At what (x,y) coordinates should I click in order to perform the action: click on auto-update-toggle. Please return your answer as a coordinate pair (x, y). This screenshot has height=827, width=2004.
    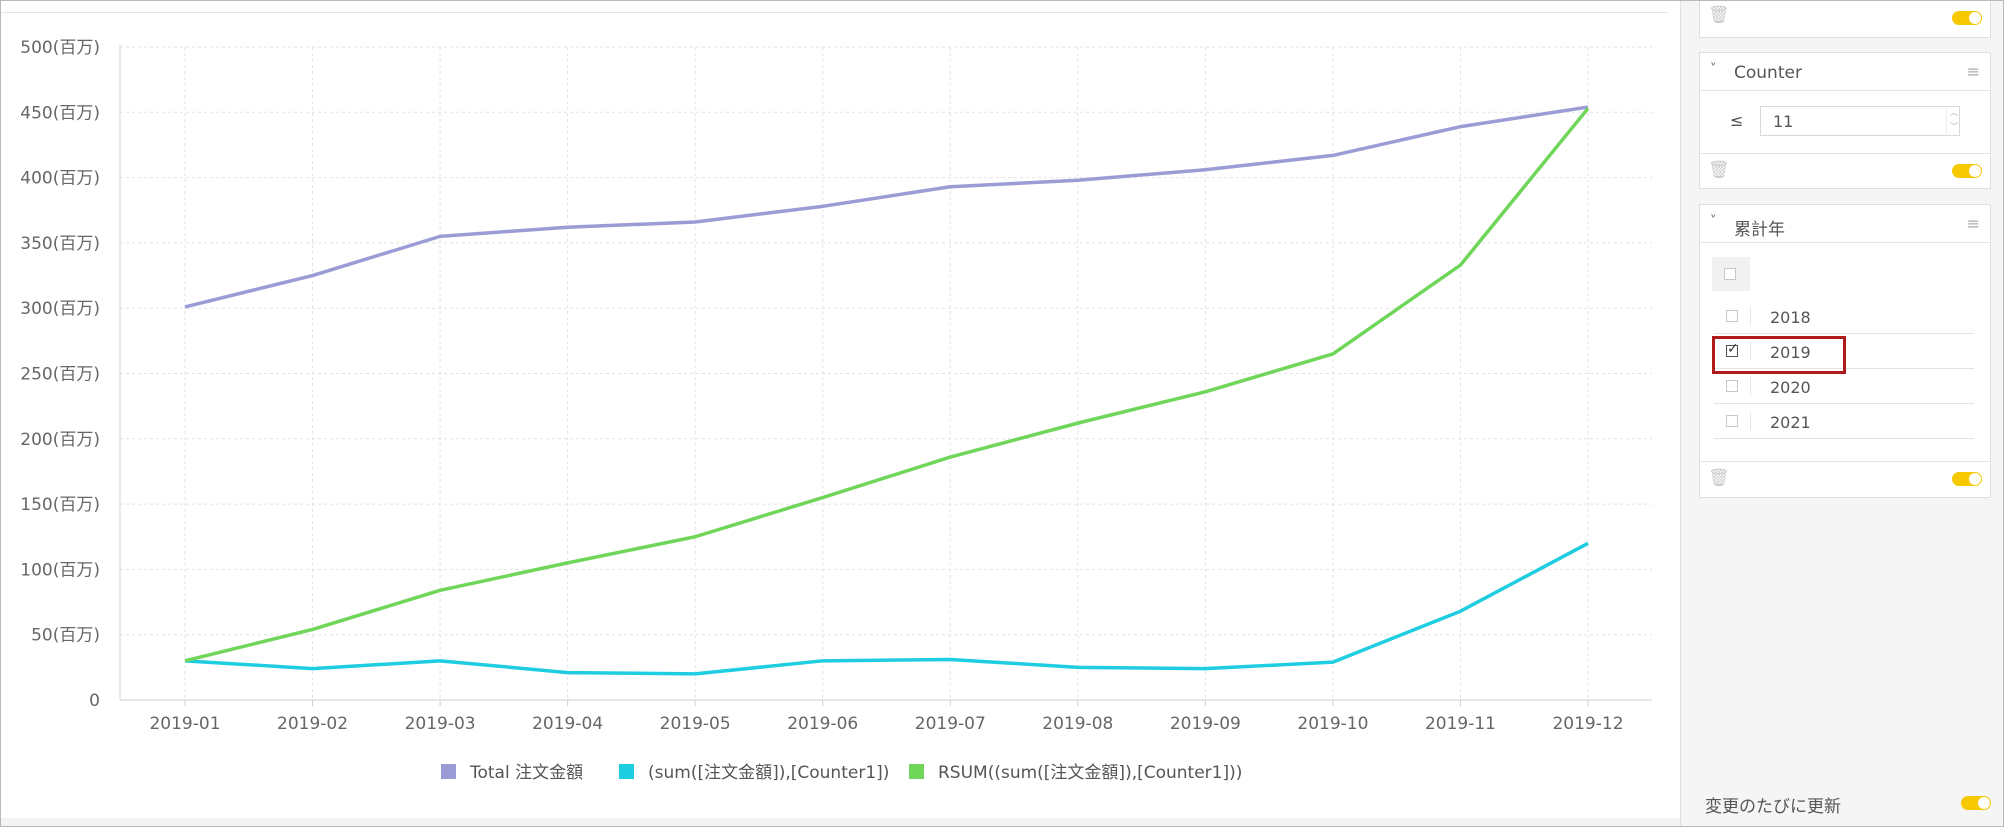
    Looking at the image, I should click on (1976, 803).